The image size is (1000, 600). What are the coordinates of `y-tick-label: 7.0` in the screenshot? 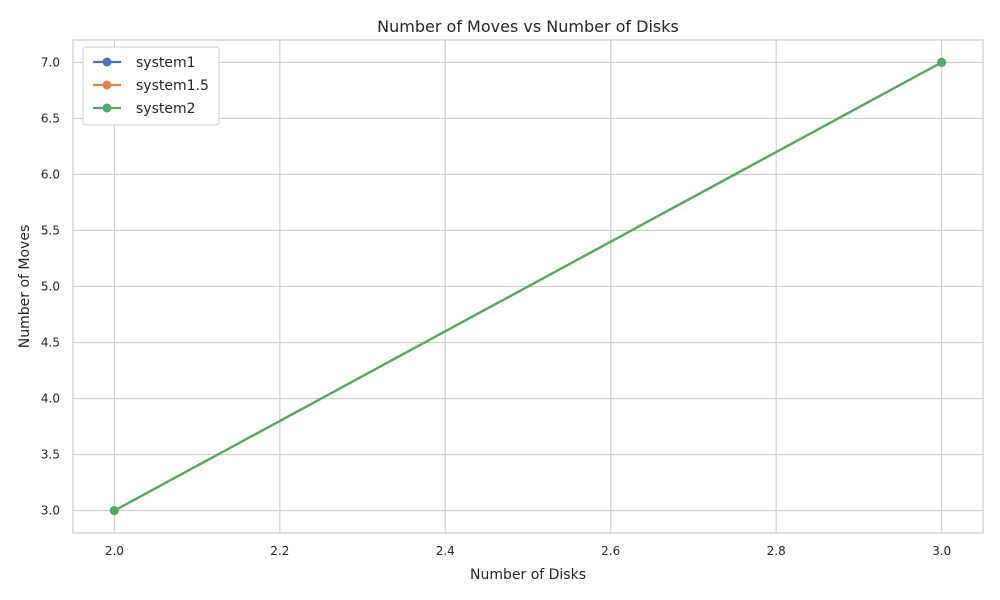 It's located at (50, 62).